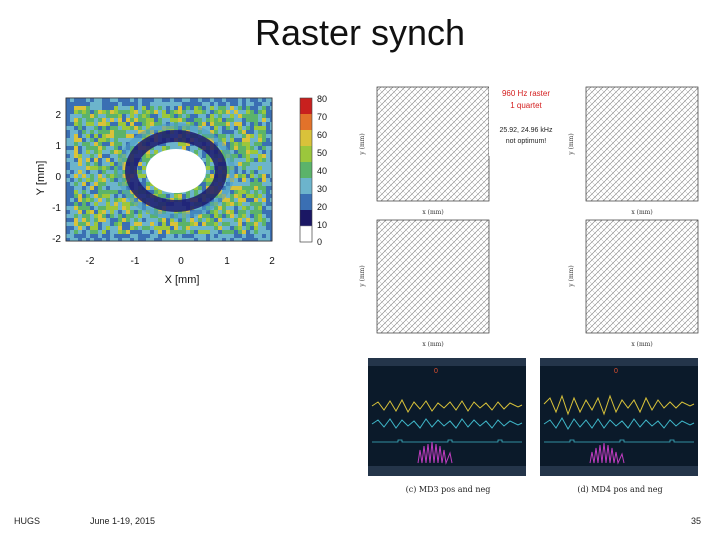 This screenshot has width=720, height=540. I want to click on heatmap-hole, so click(176, 171).